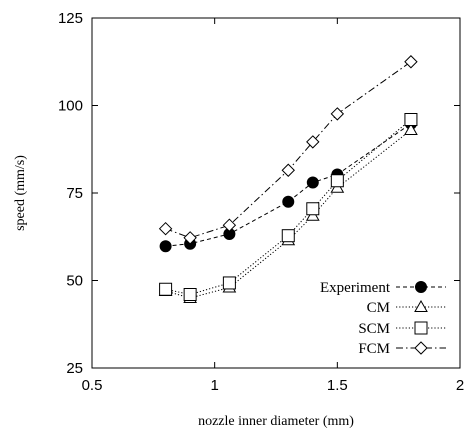  Describe the element at coordinates (20, 193) in the screenshot. I see `y-axis-label: speed (mm/s)` at that location.